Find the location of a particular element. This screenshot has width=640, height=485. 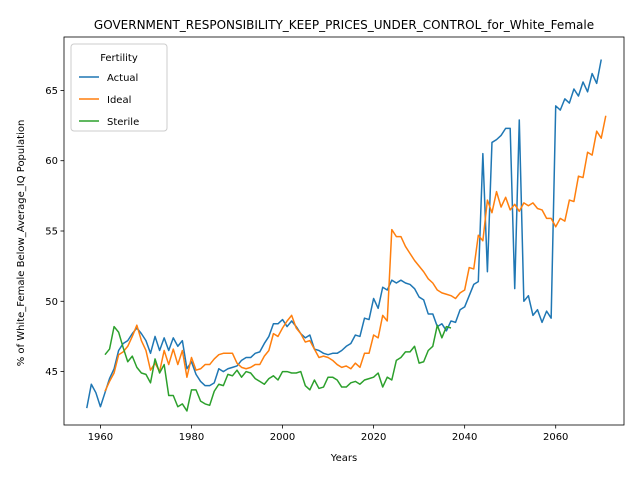

x-tick-label: 2000 is located at coordinates (282, 437).